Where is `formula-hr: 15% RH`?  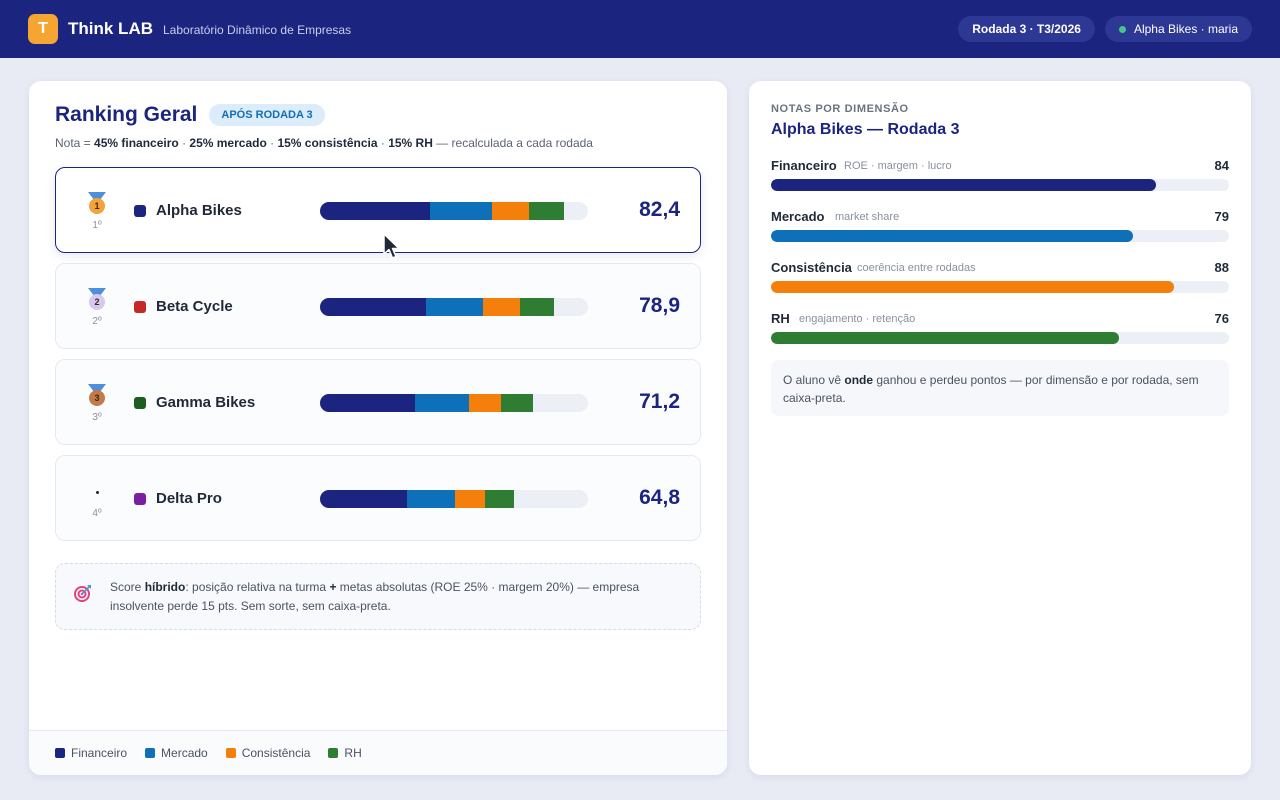
formula-hr: 15% RH is located at coordinates (410, 143).